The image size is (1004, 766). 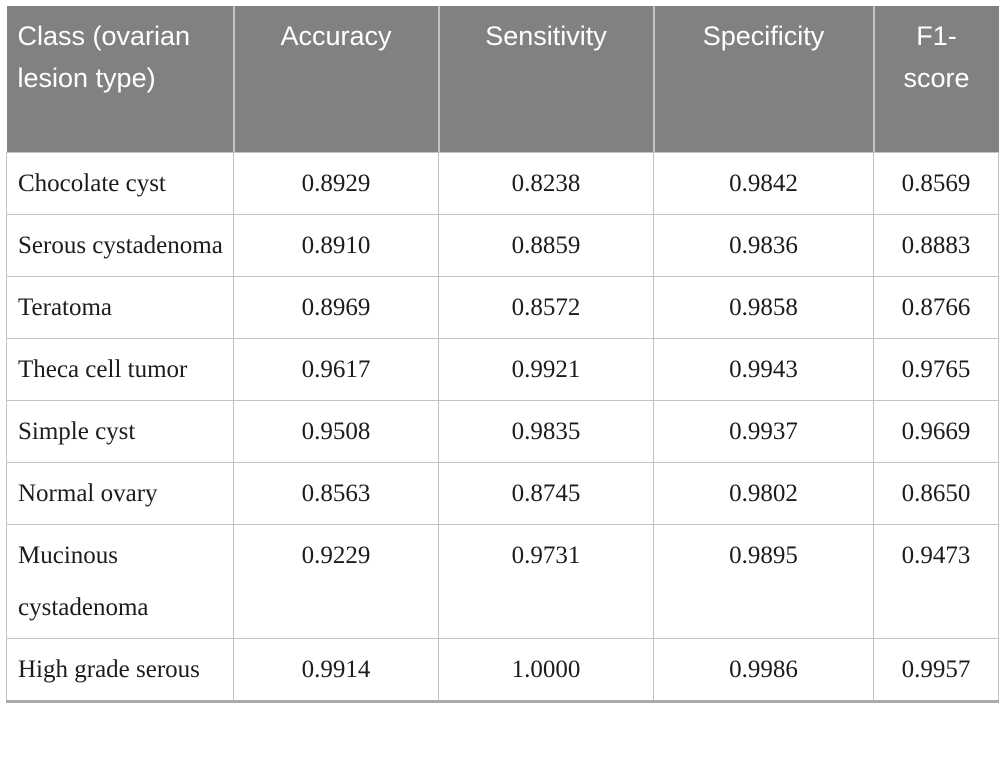 What do you see at coordinates (336, 581) in the screenshot?
I see `cell-accuracy: 0.9229` at bounding box center [336, 581].